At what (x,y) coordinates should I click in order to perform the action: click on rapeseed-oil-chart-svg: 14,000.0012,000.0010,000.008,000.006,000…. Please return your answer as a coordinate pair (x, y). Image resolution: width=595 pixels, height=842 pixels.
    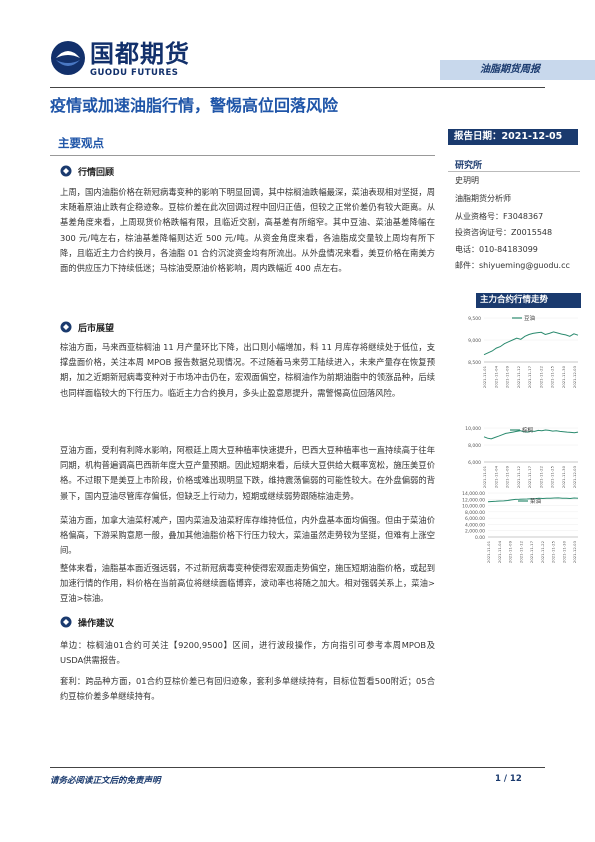
    Looking at the image, I should click on (520, 527).